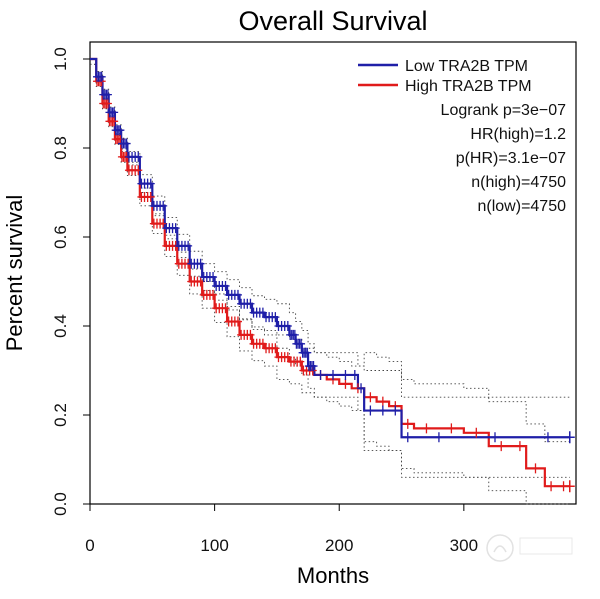 The height and width of the screenshot is (599, 600). Describe the element at coordinates (60, 148) in the screenshot. I see `y-tick-label: 0.8` at that location.